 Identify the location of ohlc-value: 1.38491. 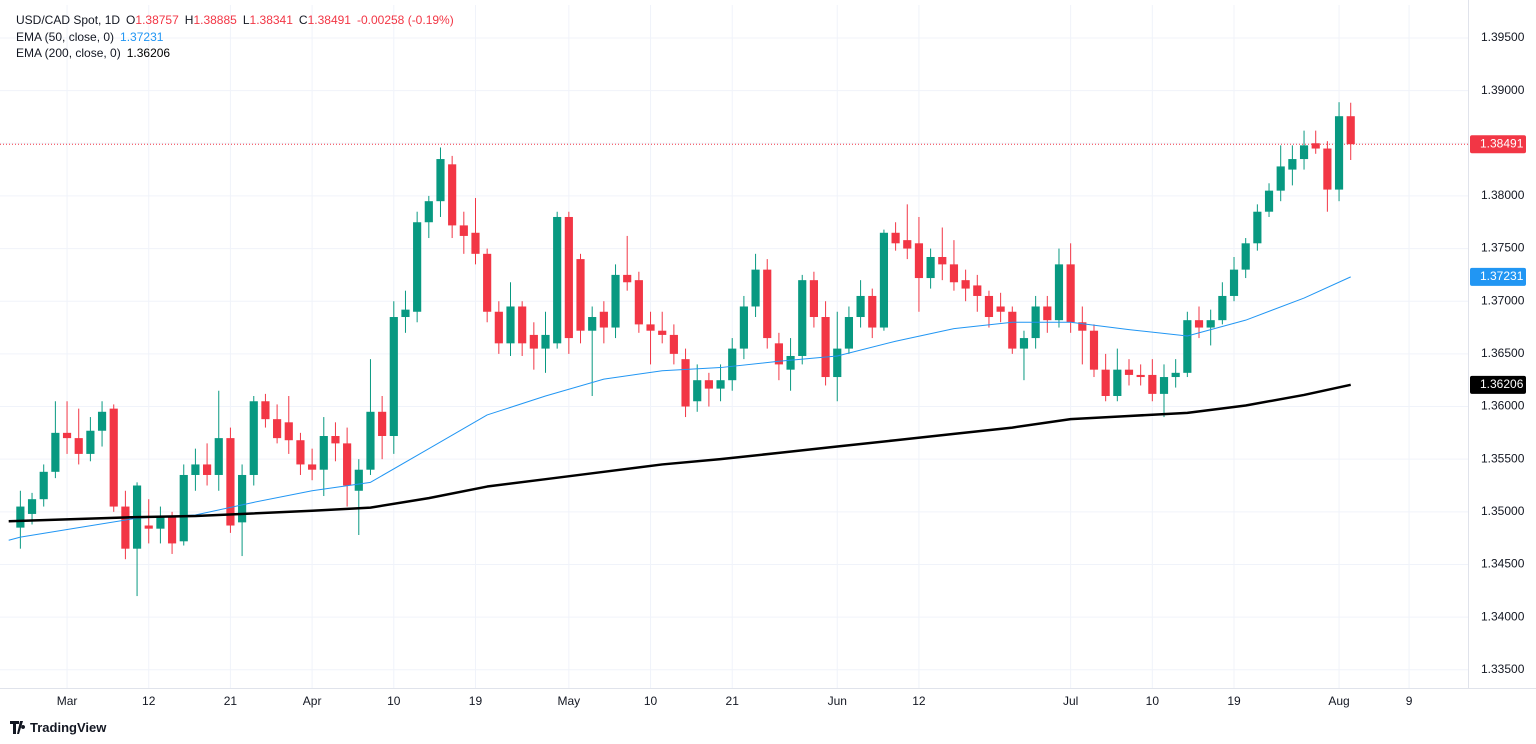
(329, 20).